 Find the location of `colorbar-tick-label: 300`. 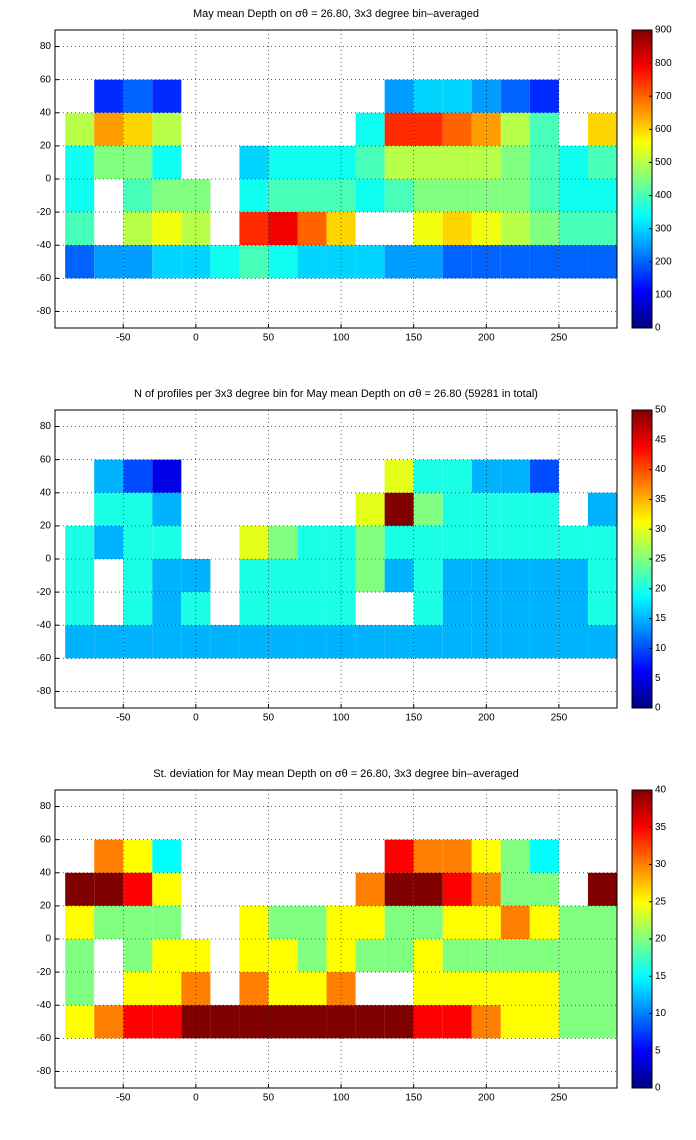

colorbar-tick-label: 300 is located at coordinates (663, 228).